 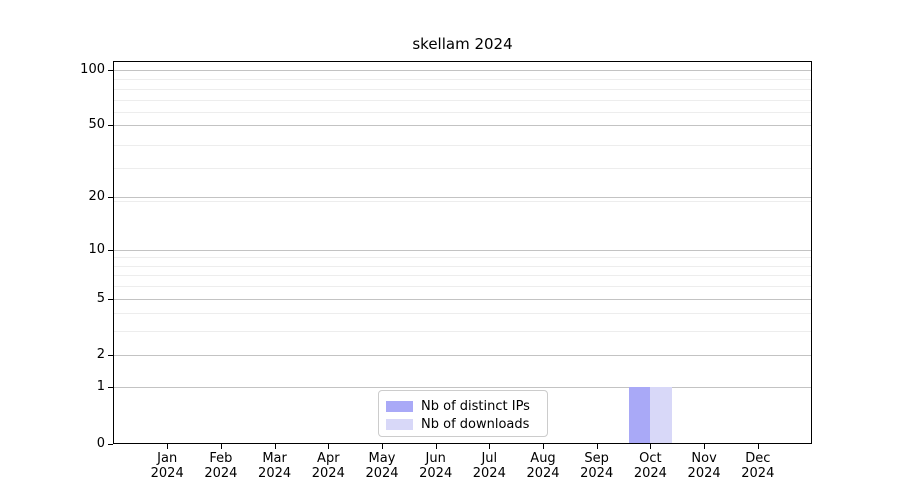 What do you see at coordinates (100, 354) in the screenshot?
I see `y-tick-label: 2` at bounding box center [100, 354].